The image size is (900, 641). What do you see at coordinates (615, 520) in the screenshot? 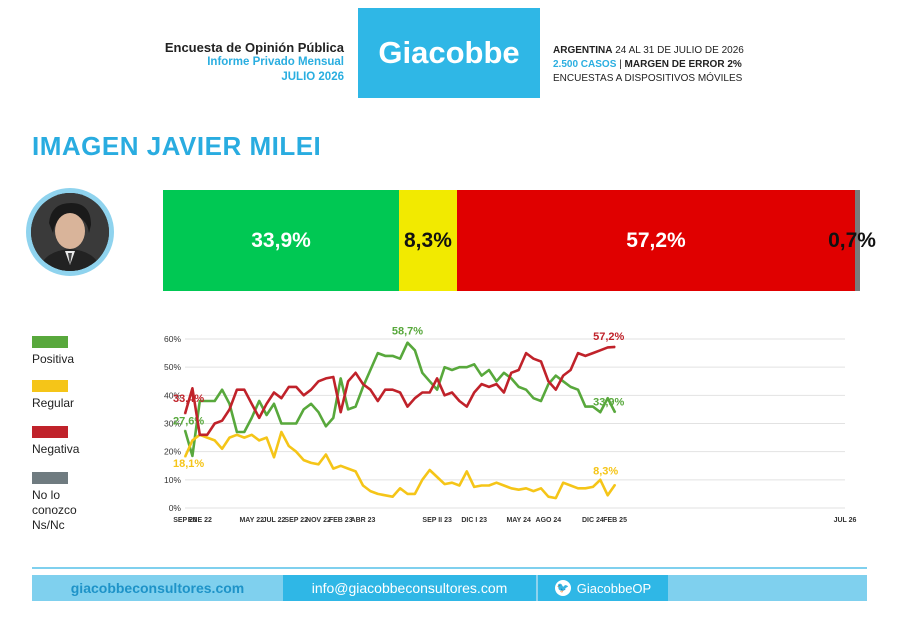
I see `x-tick-label: FEB 25` at bounding box center [615, 520].